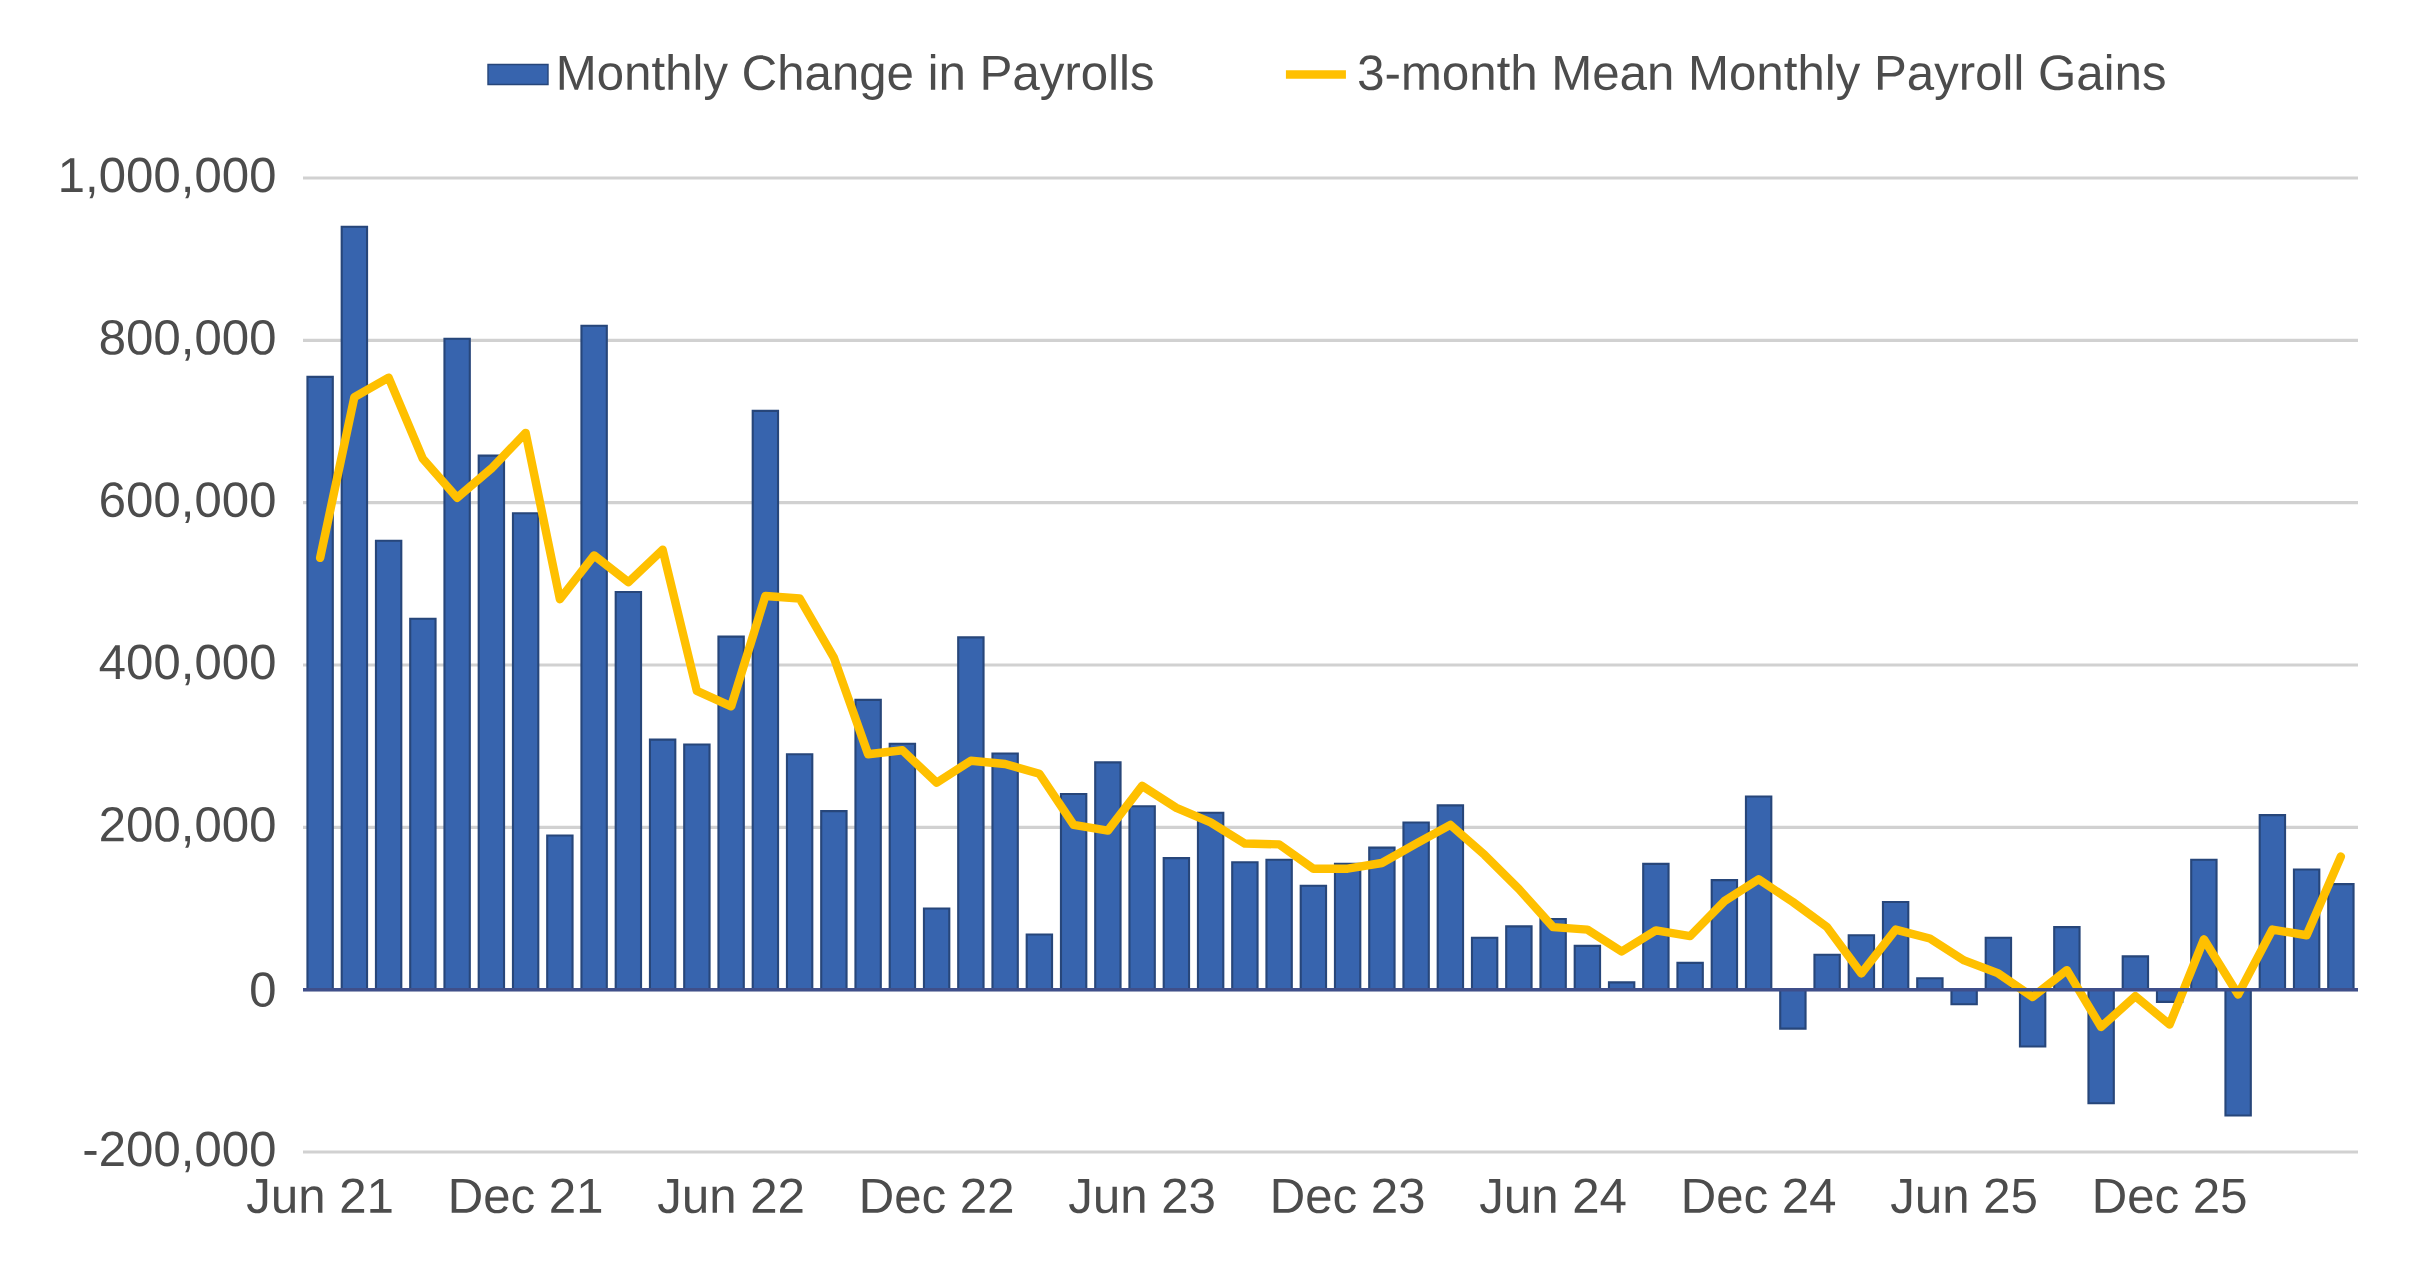  What do you see at coordinates (187, 665) in the screenshot?
I see `y-tick-label: 400,000` at bounding box center [187, 665].